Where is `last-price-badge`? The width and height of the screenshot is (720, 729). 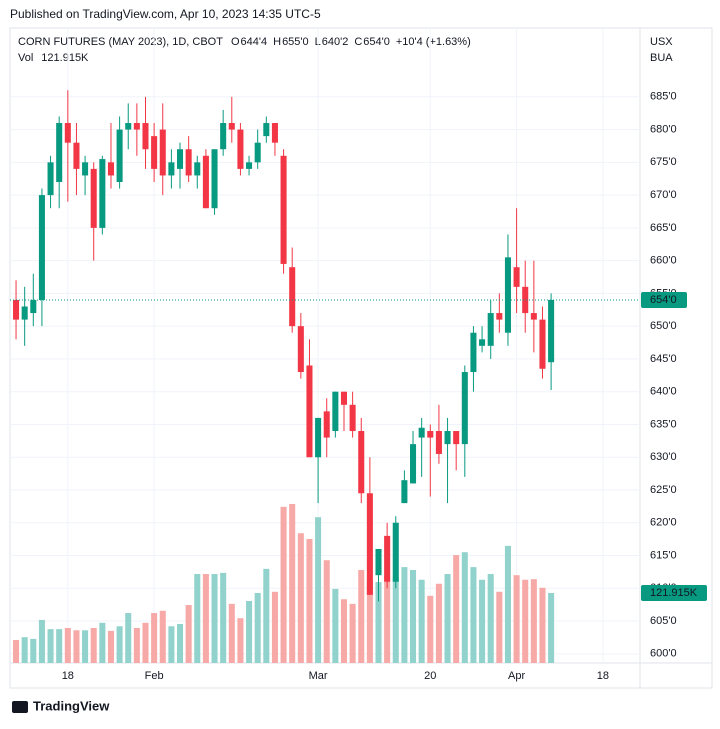
last-price-badge is located at coordinates (664, 299).